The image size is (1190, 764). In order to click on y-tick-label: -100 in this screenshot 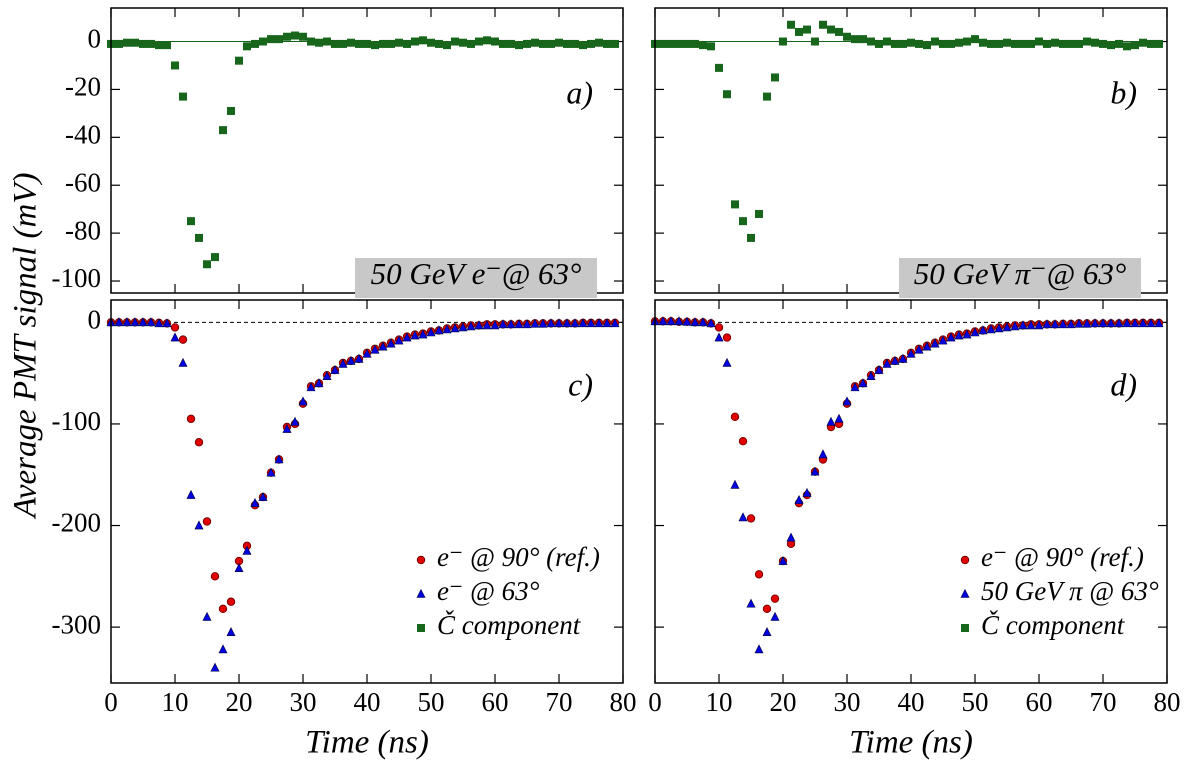, I will do `click(77, 278)`.